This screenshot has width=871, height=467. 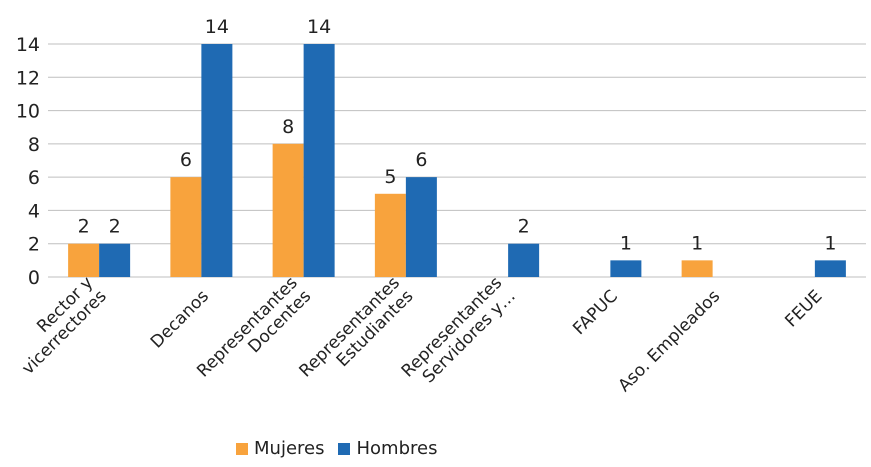 I want to click on x-tick-label: FAPUC, so click(x=595, y=312).